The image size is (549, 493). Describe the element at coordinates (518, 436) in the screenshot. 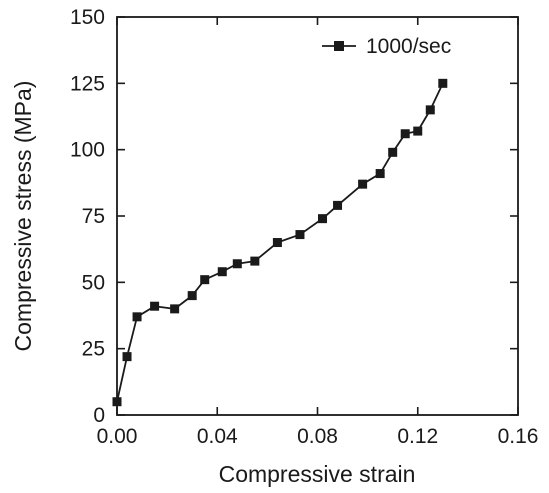

I see `x-tick-label: 0.16` at that location.